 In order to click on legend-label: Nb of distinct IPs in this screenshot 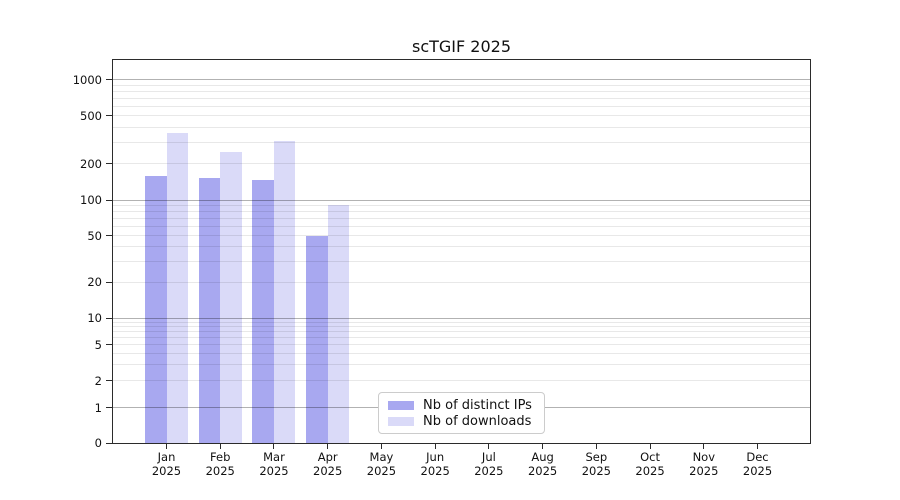, I will do `click(477, 405)`.